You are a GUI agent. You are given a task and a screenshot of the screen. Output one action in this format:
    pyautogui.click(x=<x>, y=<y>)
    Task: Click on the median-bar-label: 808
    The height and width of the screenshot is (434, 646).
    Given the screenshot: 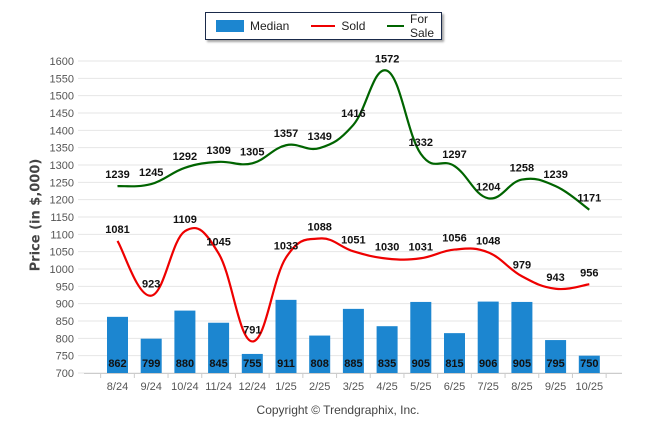 What is the action you would take?
    pyautogui.click(x=320, y=364)
    